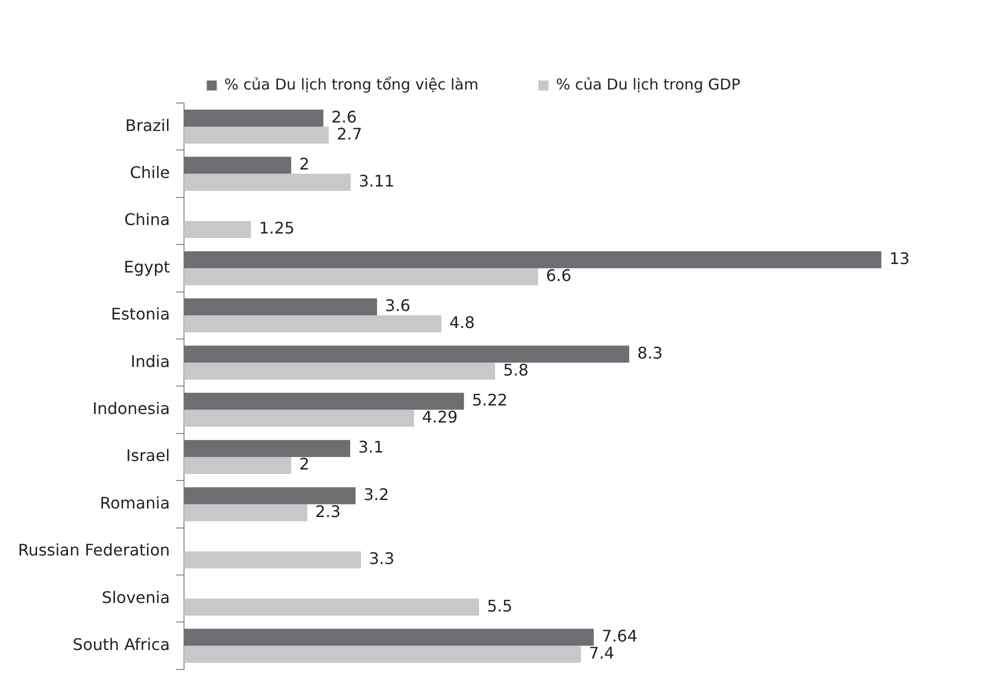 This screenshot has height=693, width=993. What do you see at coordinates (121, 644) in the screenshot?
I see `y-tick-label: South Africa` at bounding box center [121, 644].